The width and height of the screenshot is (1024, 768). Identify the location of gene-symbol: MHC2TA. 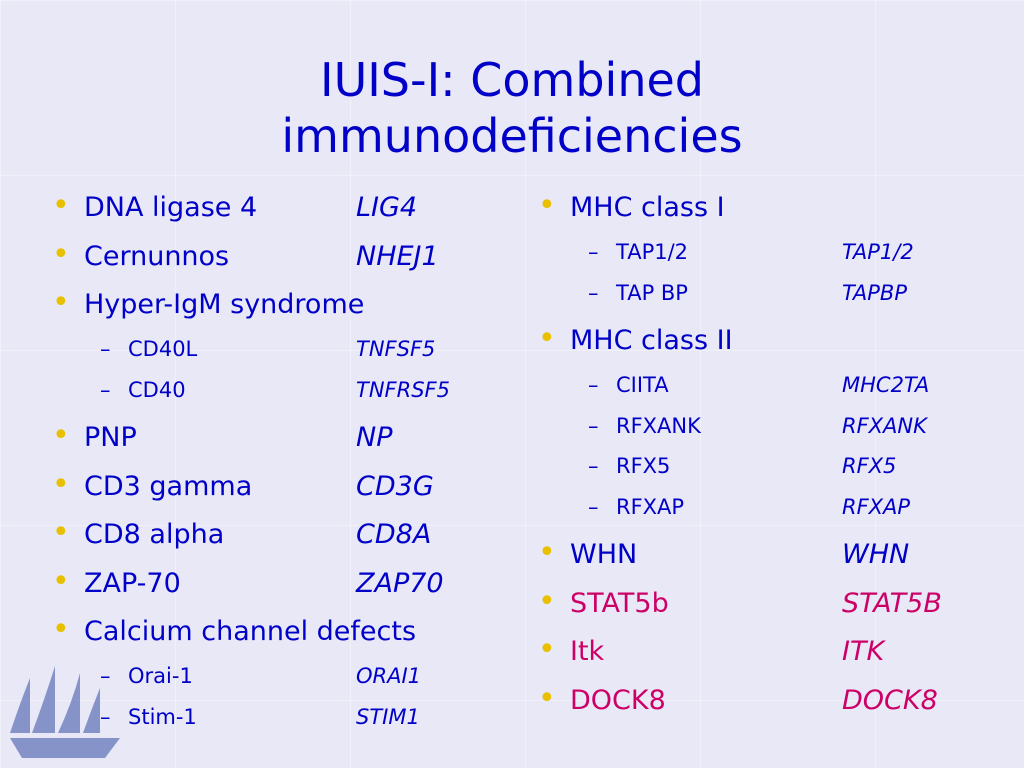
(886, 385).